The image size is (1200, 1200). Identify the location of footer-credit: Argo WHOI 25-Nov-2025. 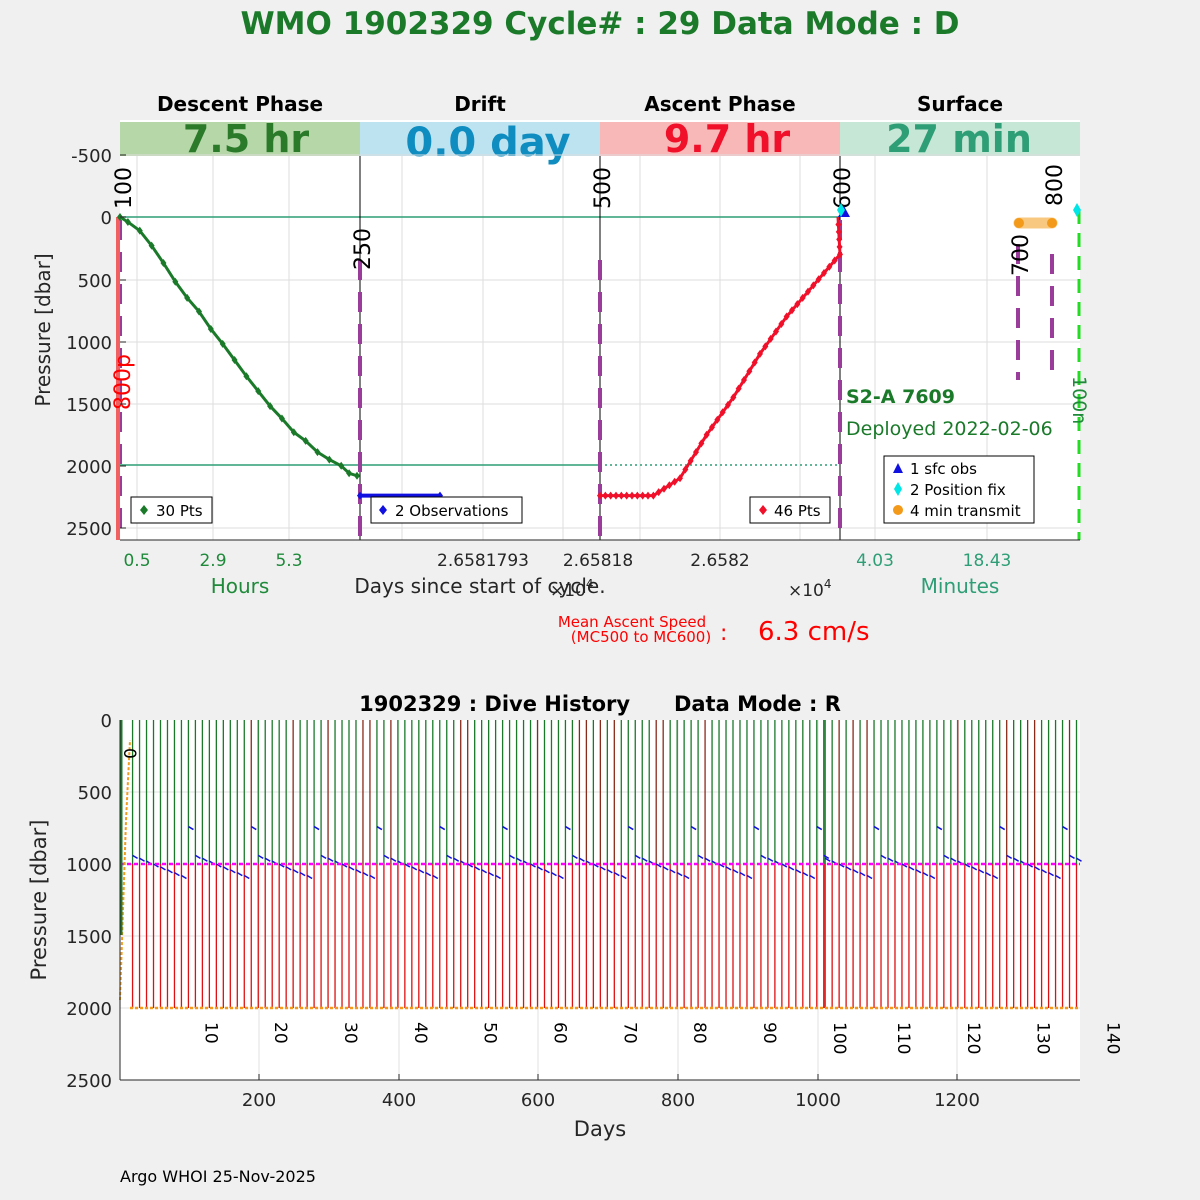
(218, 1176).